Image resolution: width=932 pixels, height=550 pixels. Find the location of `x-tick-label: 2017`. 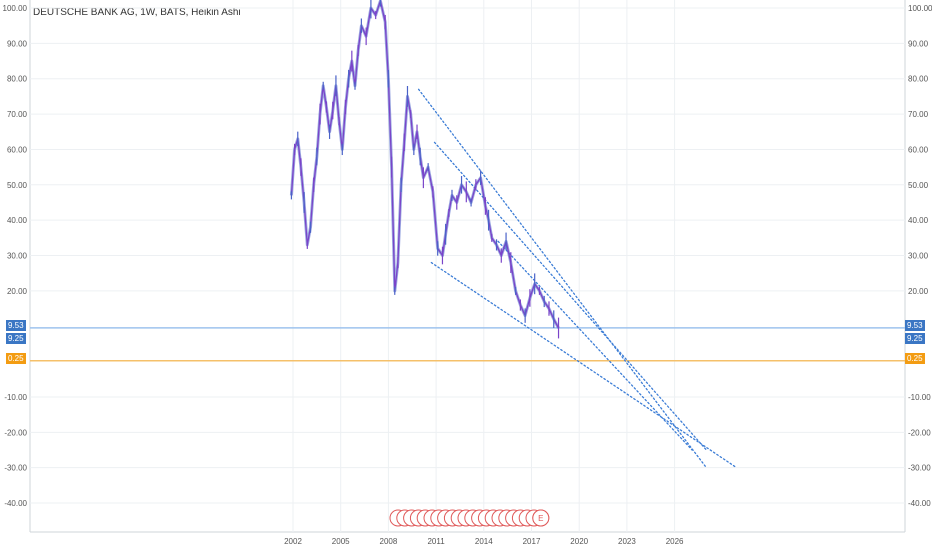

x-tick-label: 2017 is located at coordinates (532, 541).